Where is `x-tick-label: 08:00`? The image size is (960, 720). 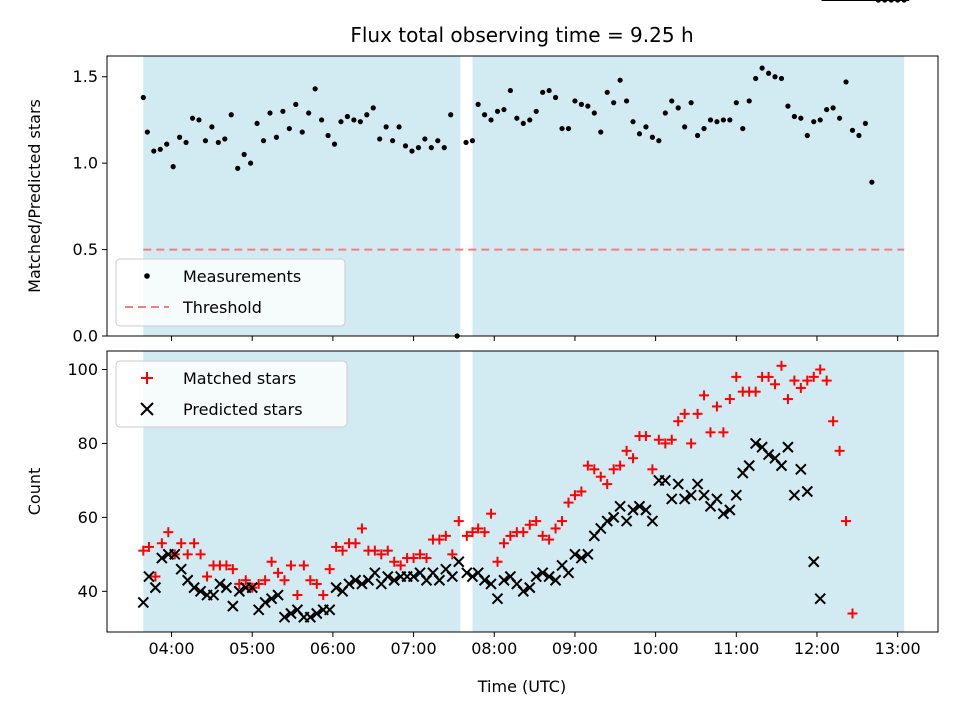 x-tick-label: 08:00 is located at coordinates (494, 648).